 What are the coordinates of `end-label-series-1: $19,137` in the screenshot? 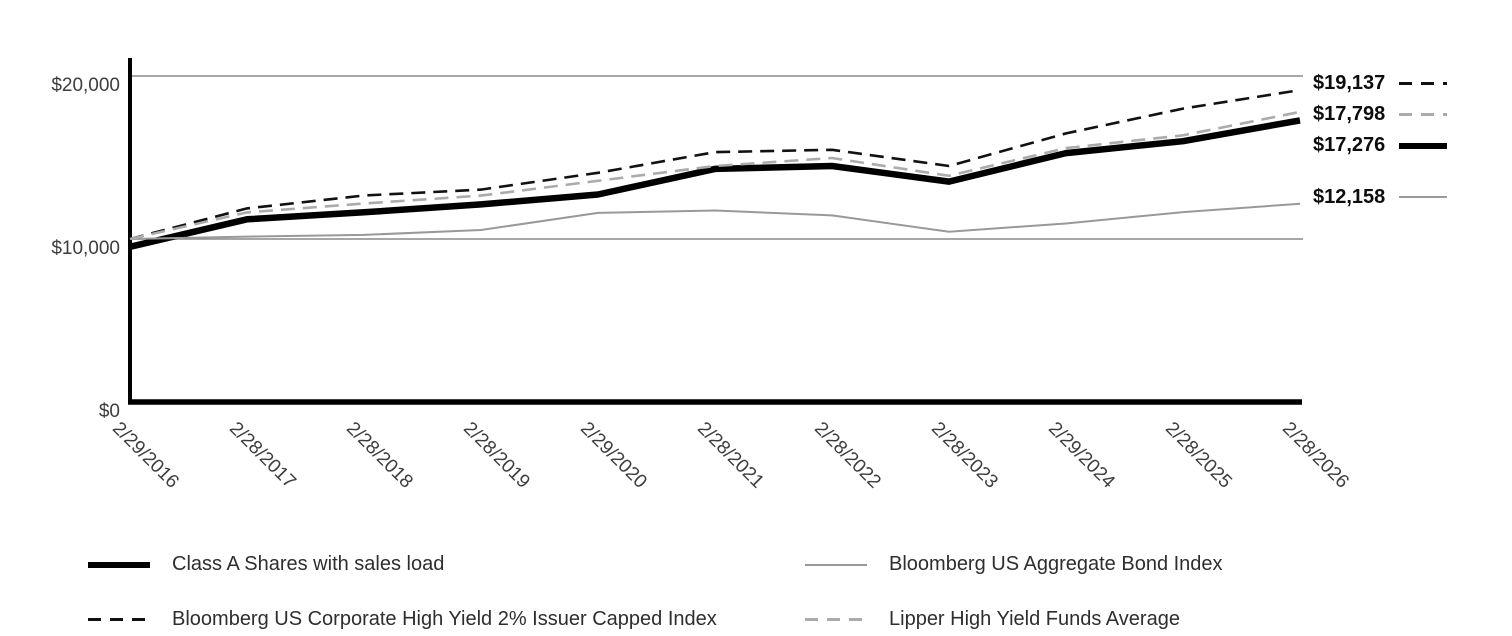 It's located at (1380, 83).